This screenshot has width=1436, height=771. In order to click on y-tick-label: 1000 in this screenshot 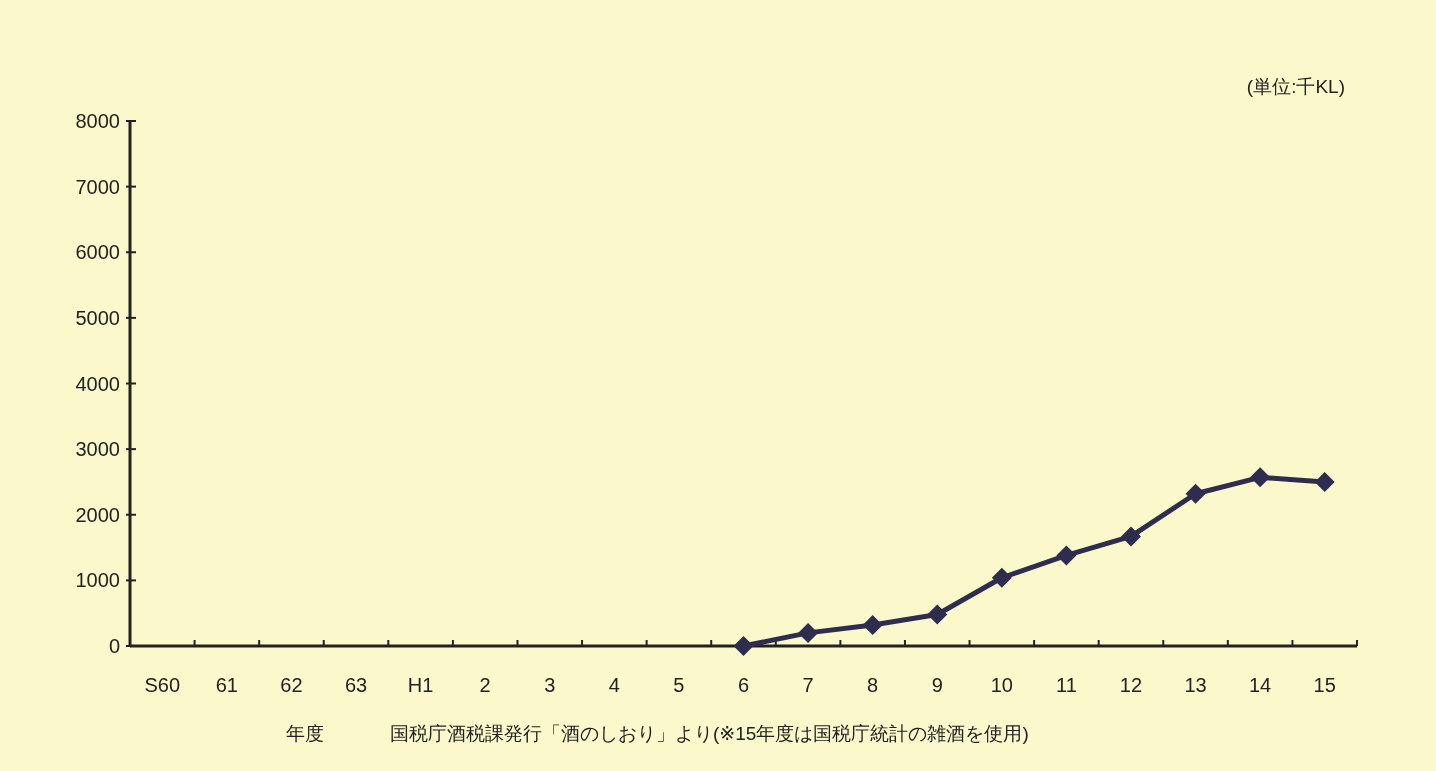, I will do `click(97, 580)`.